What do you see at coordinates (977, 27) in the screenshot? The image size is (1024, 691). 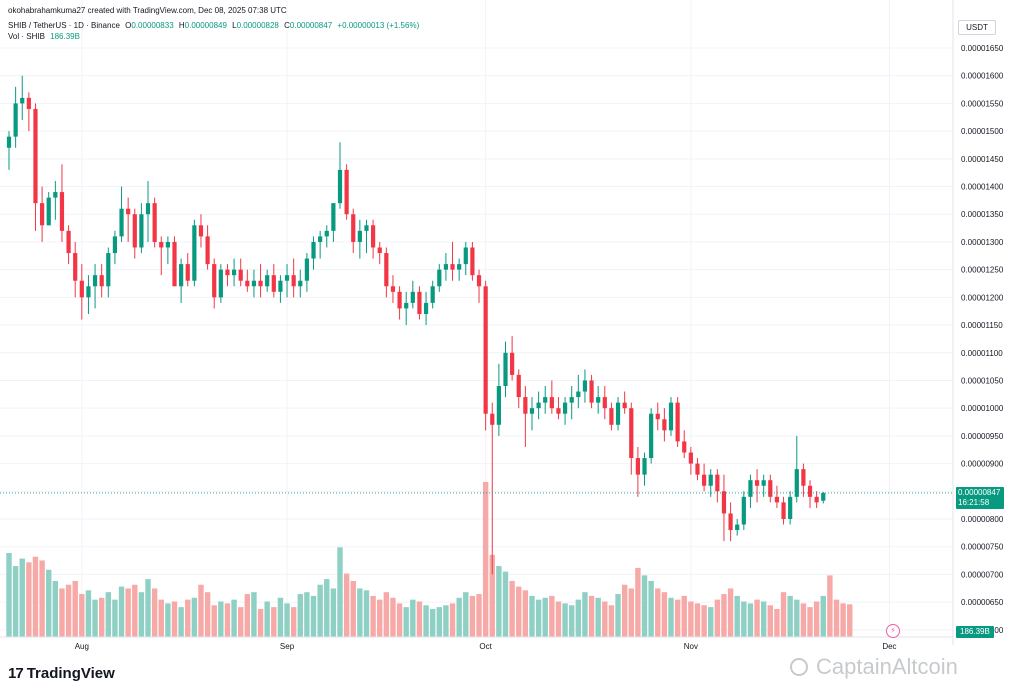 I see `currency-selector: USDT` at bounding box center [977, 27].